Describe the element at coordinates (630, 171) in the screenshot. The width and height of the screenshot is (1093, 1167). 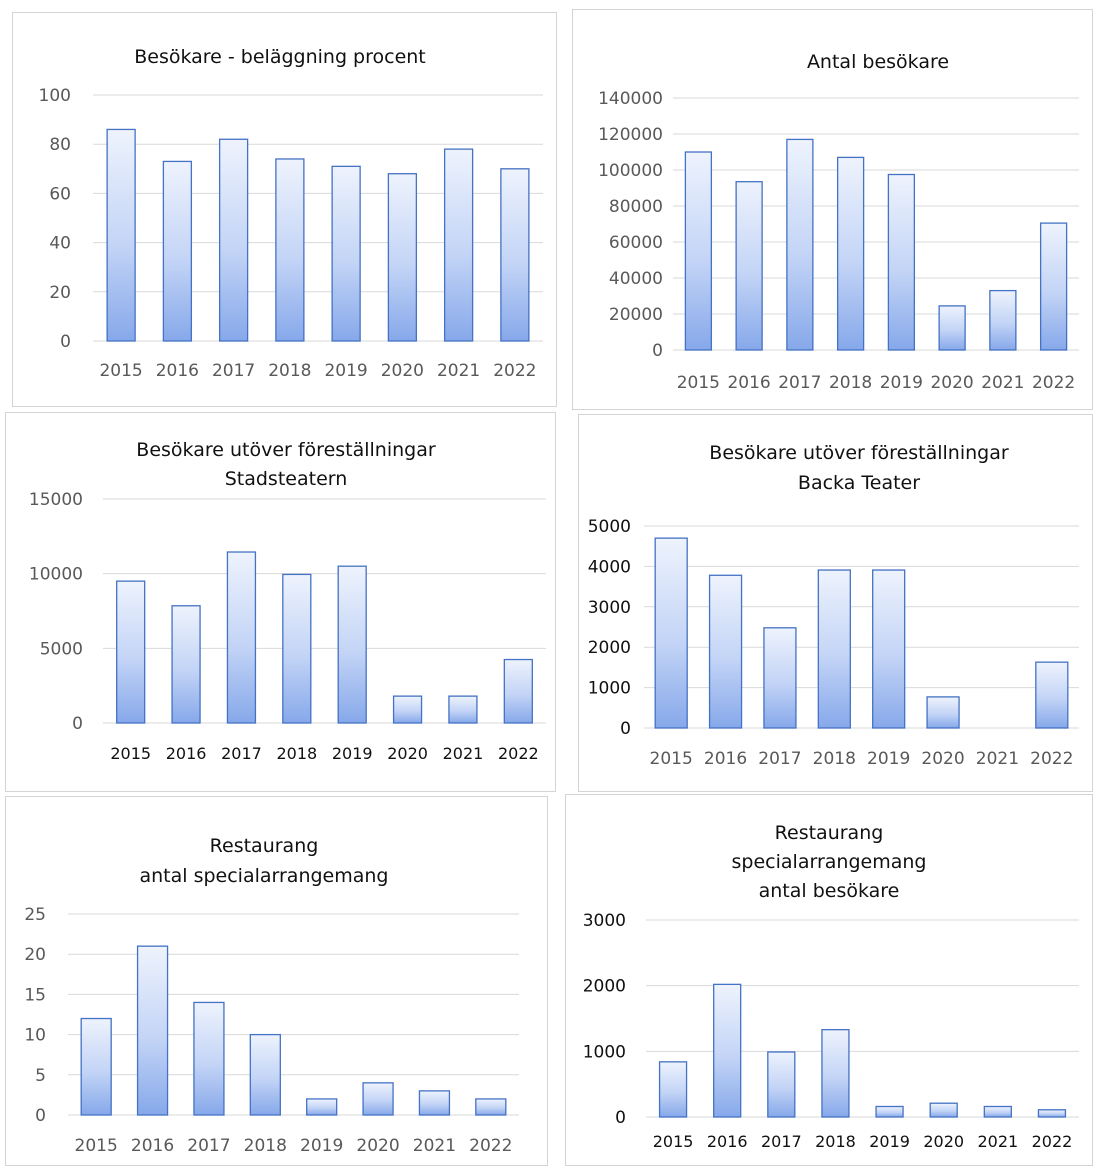
I see `y-tick-label: 100000` at that location.